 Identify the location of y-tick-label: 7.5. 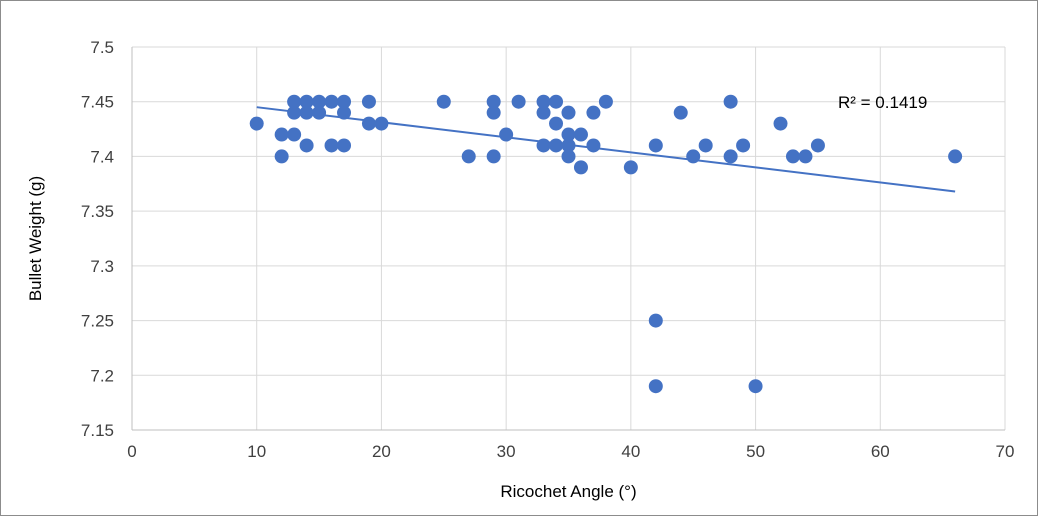
(102, 47).